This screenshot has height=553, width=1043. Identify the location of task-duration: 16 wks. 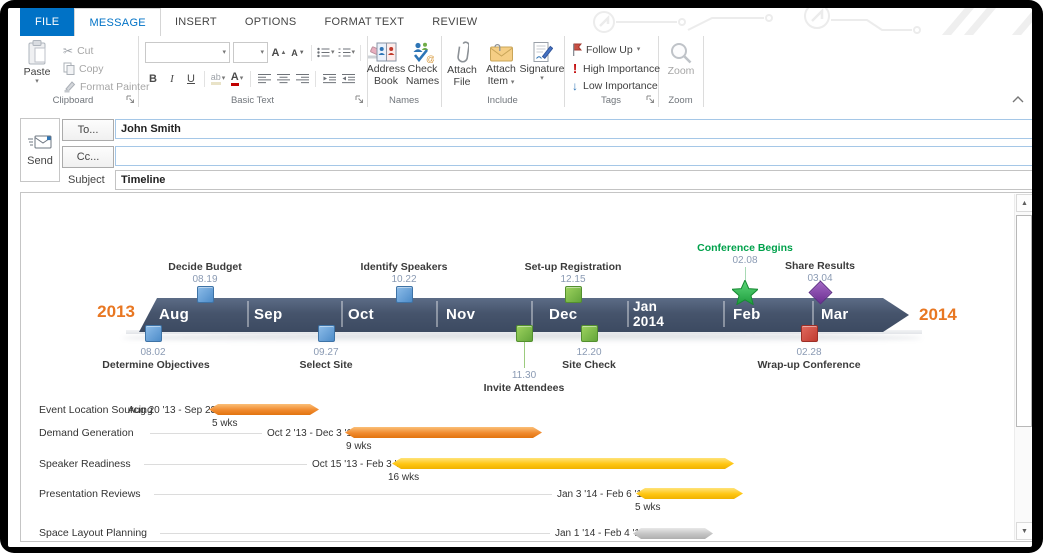
(404, 477).